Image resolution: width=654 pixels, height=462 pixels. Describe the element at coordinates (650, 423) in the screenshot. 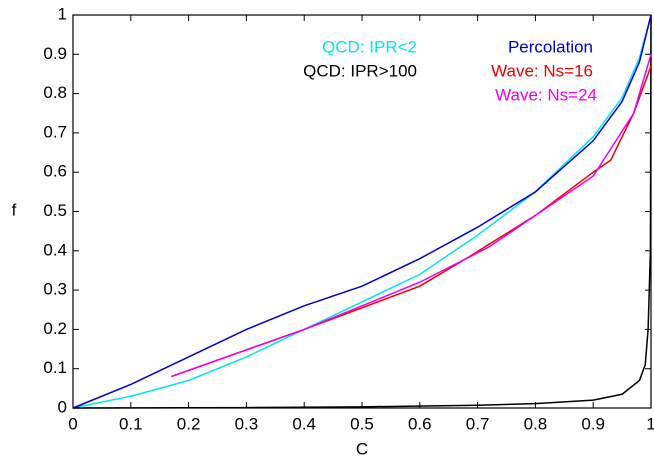

I see `x-tick-label: 1` at that location.